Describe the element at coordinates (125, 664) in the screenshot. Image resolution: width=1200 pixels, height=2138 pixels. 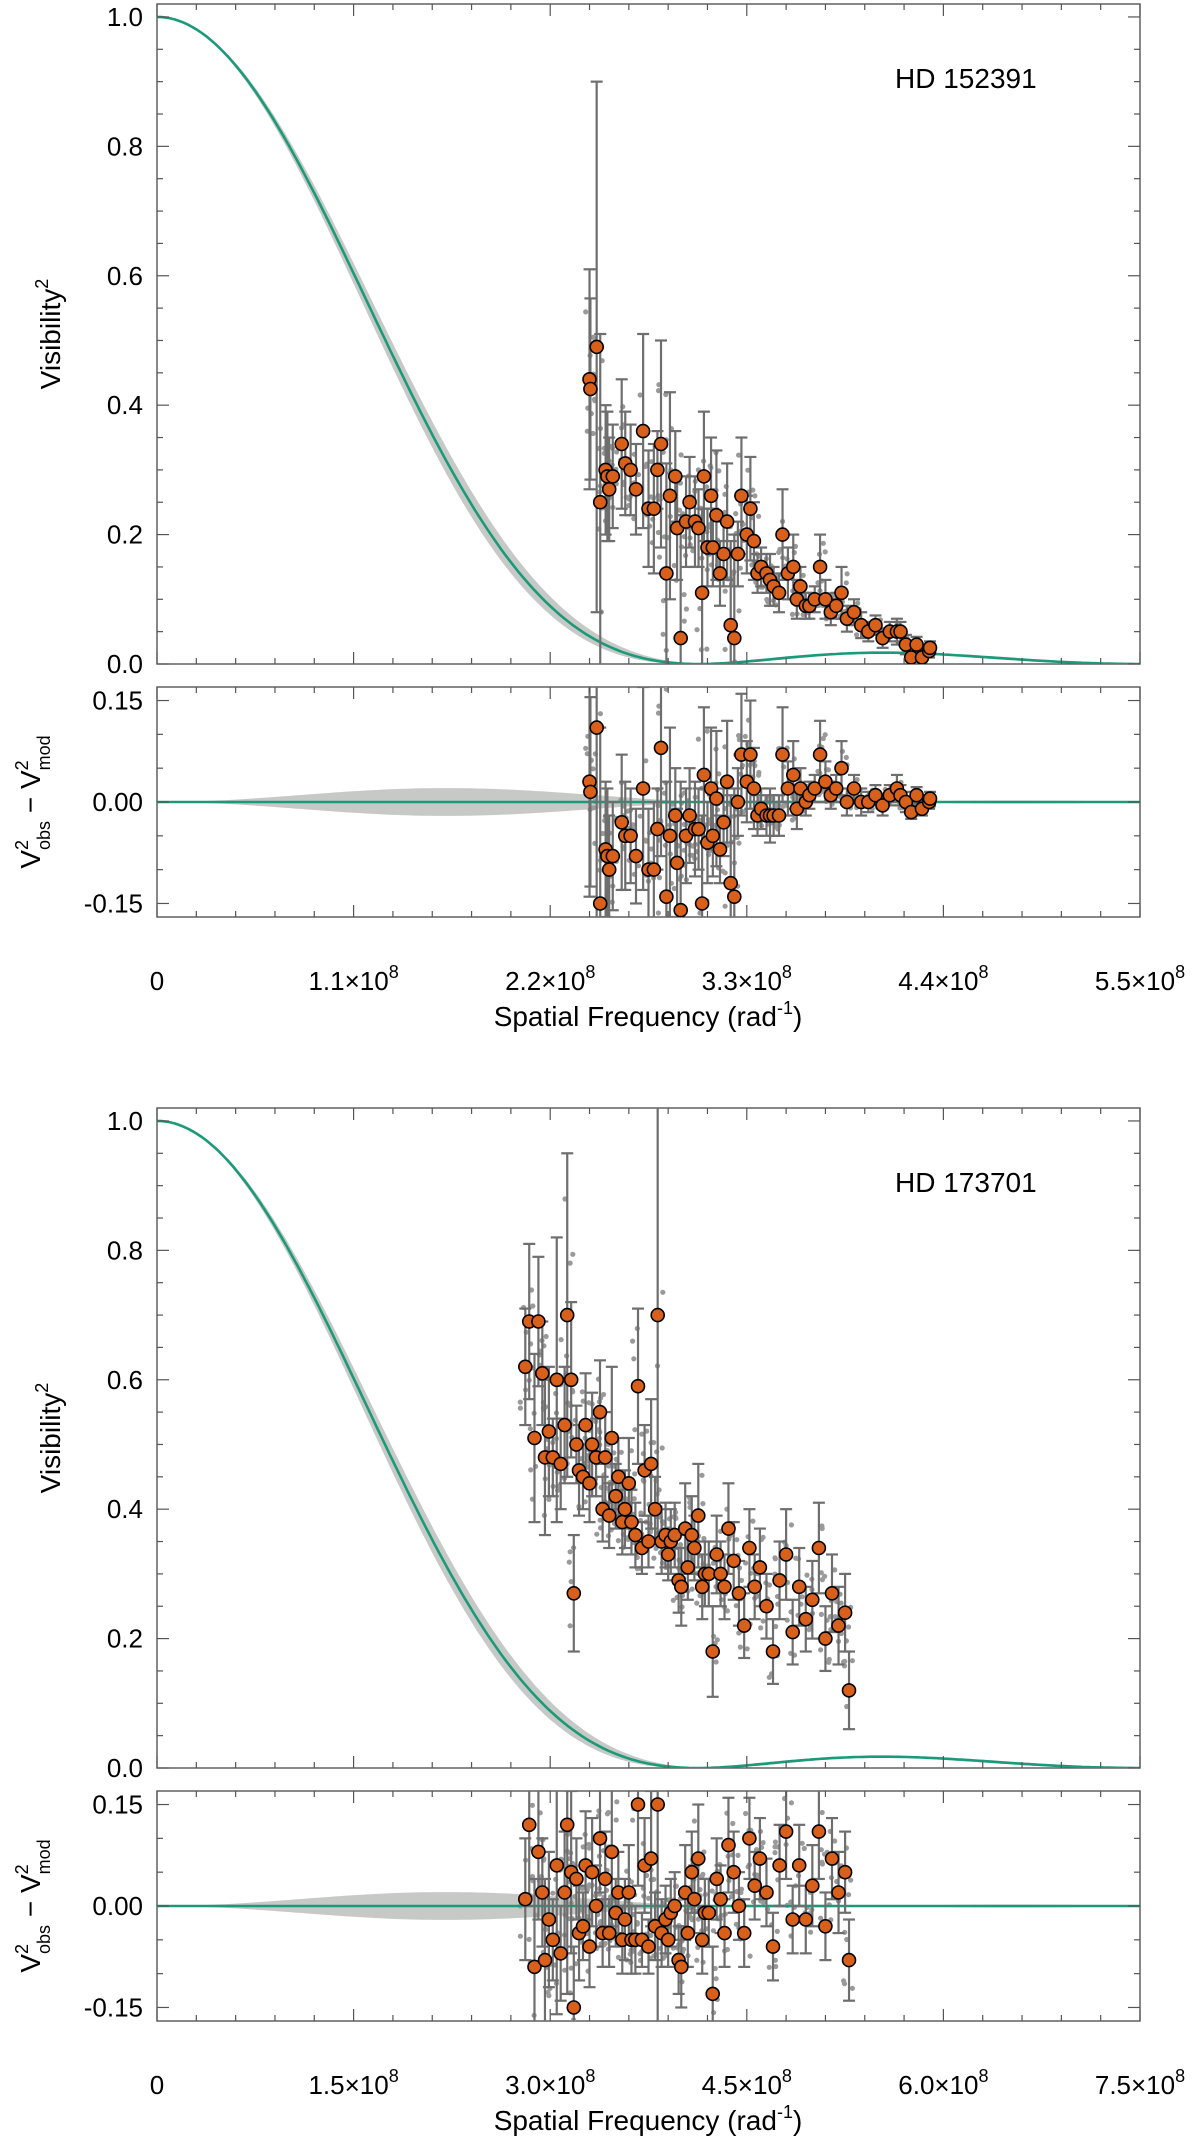
I see `y-tick-label: 0.0` at that location.